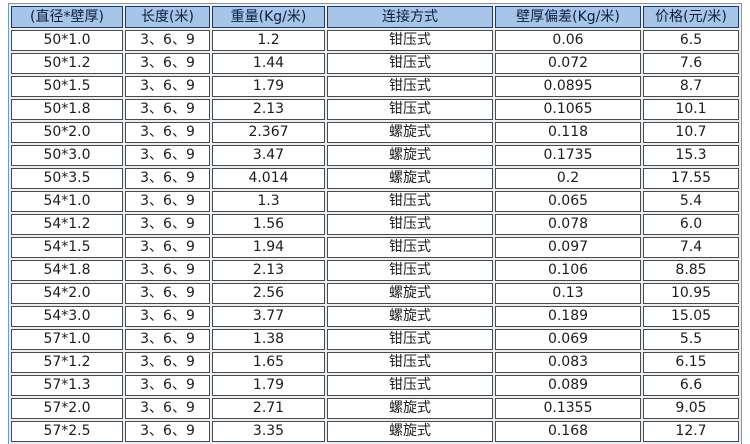 This screenshot has width=750, height=444. What do you see at coordinates (67, 316) in the screenshot?
I see `cell-spec: 54*3.0` at bounding box center [67, 316].